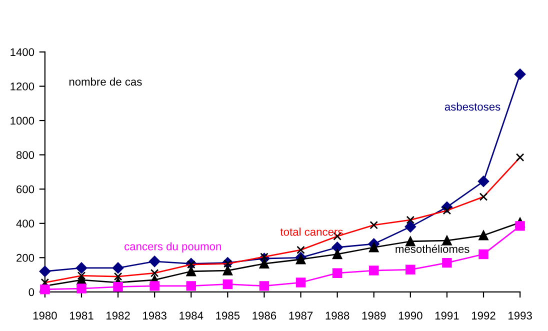 Image resolution: width=548 pixels, height=331 pixels. I want to click on x-tick-label: 1986, so click(264, 316).